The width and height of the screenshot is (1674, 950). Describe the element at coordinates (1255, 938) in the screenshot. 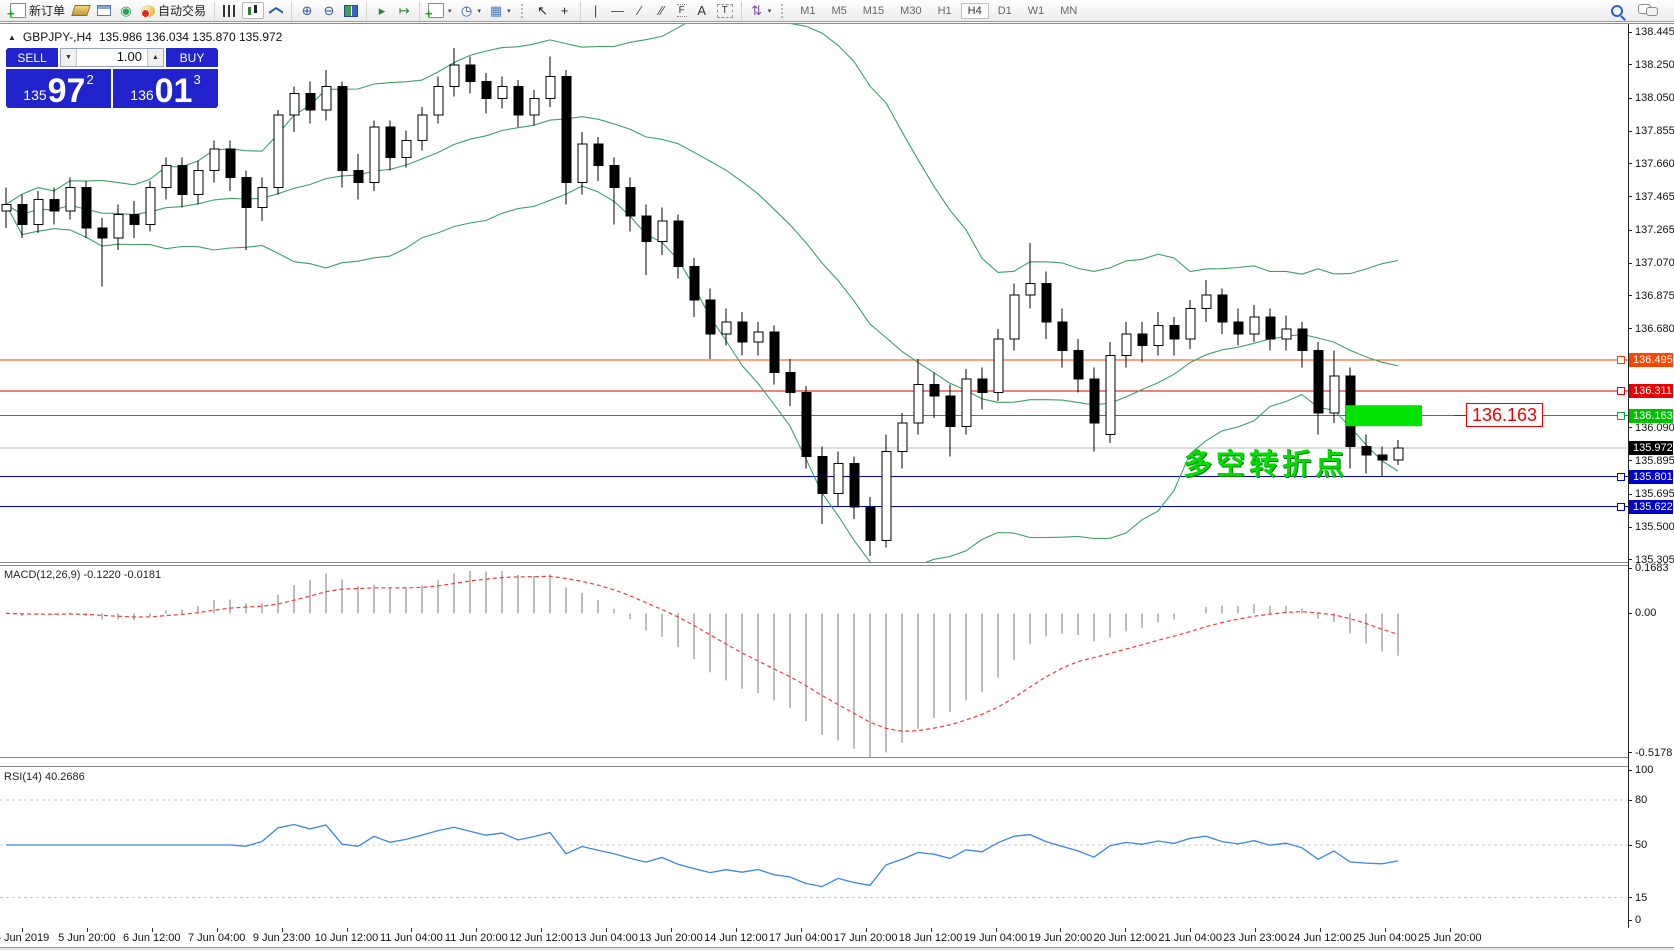

I see `time-label: 23 Jun 23:00` at that location.